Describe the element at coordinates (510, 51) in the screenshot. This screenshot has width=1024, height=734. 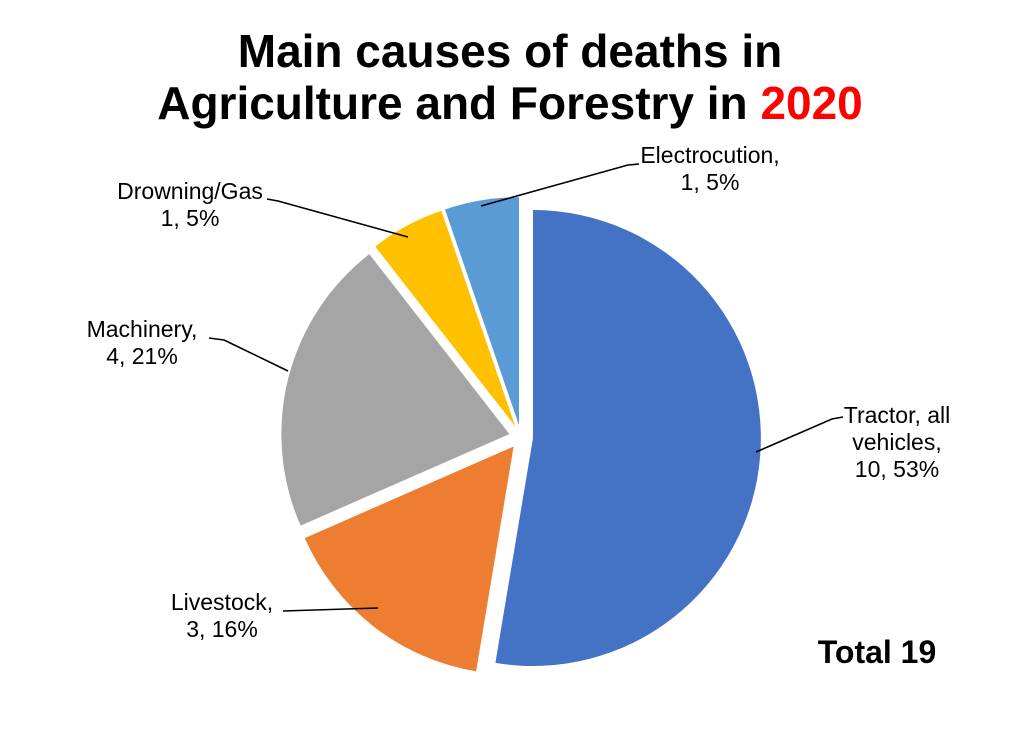
I see `chart-title-line1: Main causes of deaths in` at that location.